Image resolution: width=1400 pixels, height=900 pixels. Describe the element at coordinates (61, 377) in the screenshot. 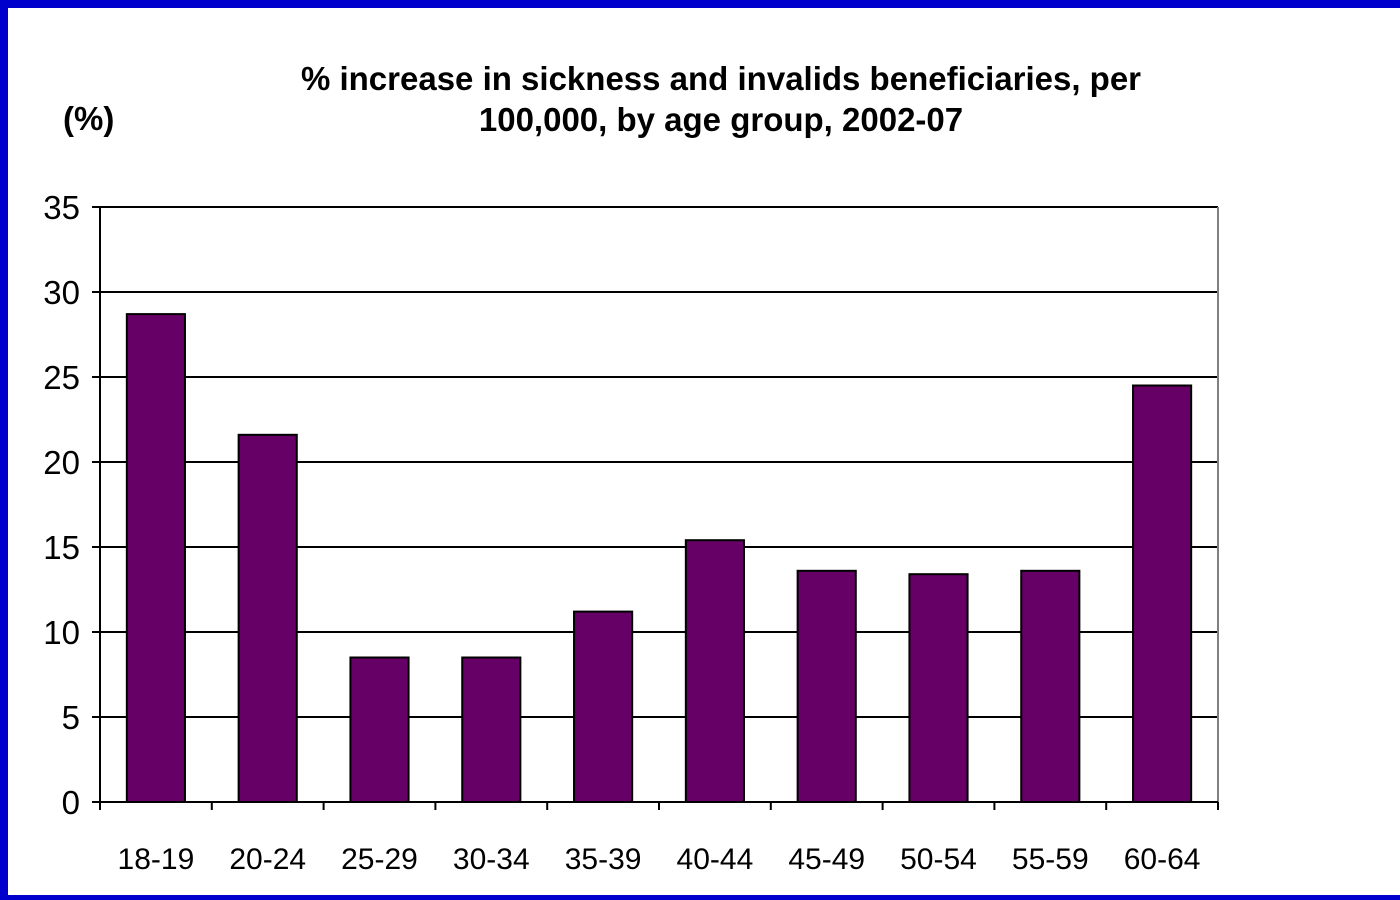

I see `y-tick-label-25: 25` at that location.